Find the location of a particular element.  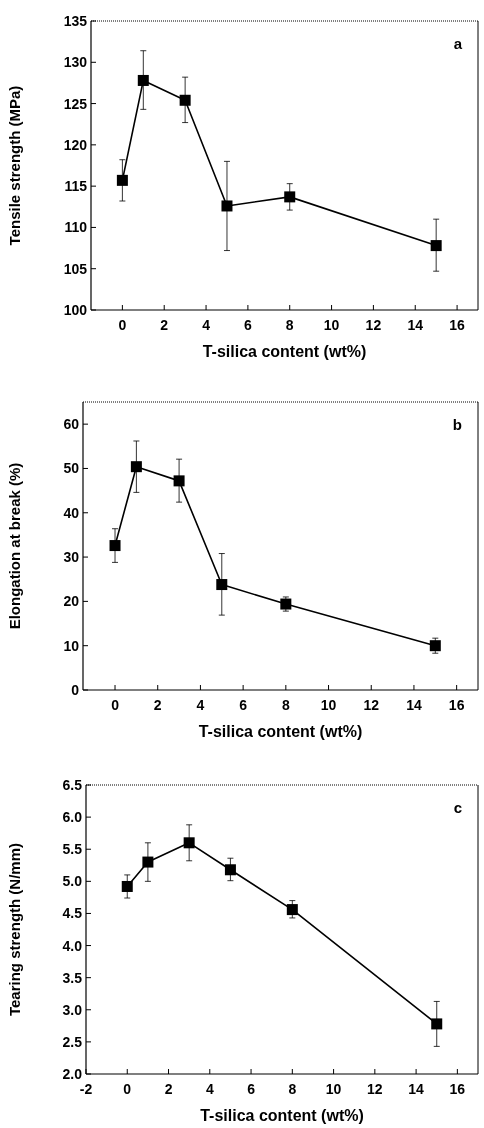

y-tick-label: 115 is located at coordinates (76, 186).